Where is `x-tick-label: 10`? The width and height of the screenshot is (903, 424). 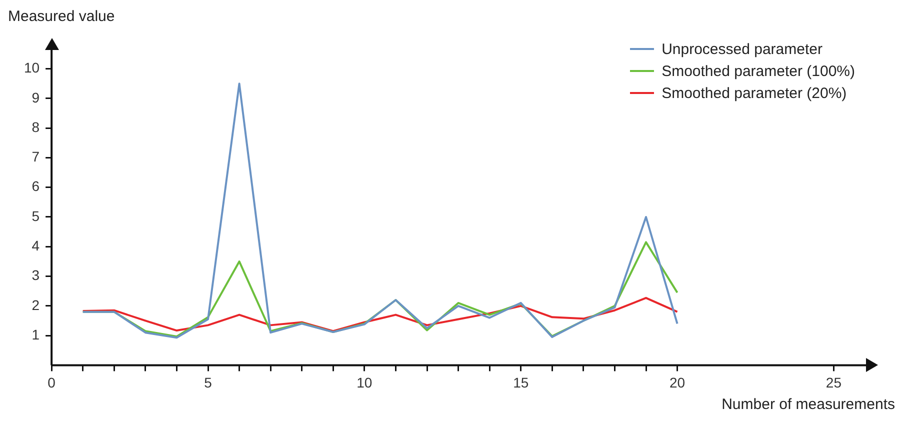
x-tick-label: 10 is located at coordinates (364, 382).